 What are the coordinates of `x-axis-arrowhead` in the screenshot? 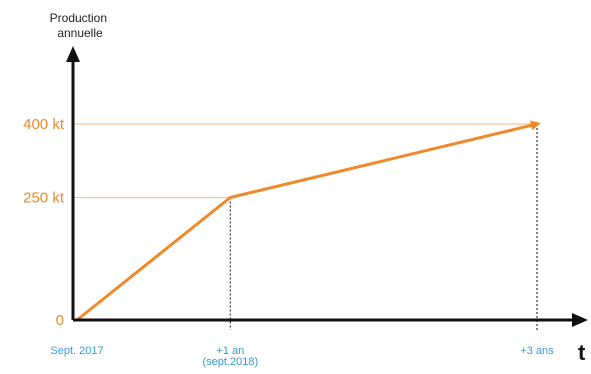 It's located at (580, 320).